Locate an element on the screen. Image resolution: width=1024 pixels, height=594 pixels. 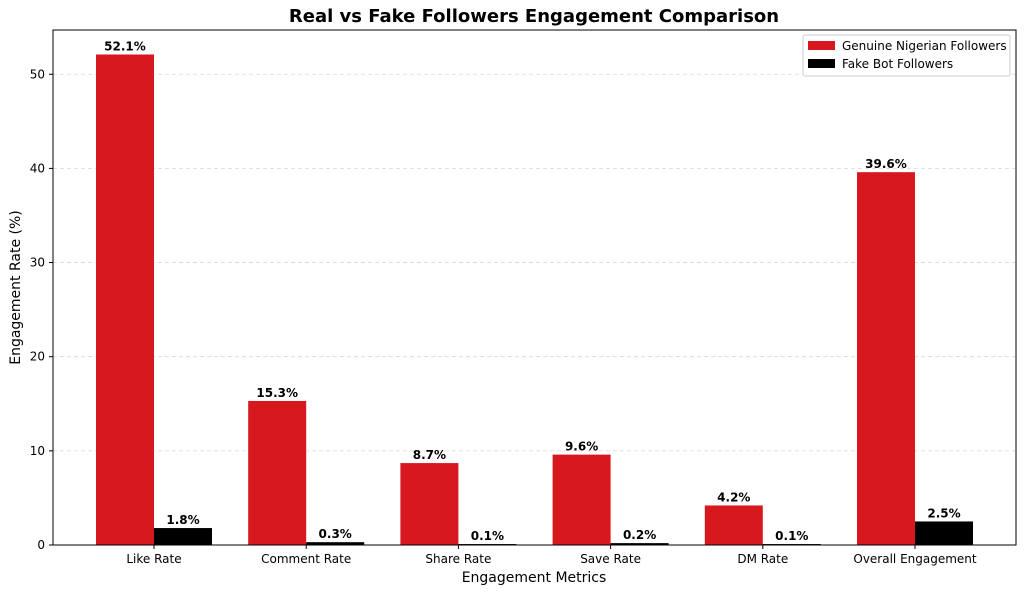
data-label: 2.5% is located at coordinates (943, 513).